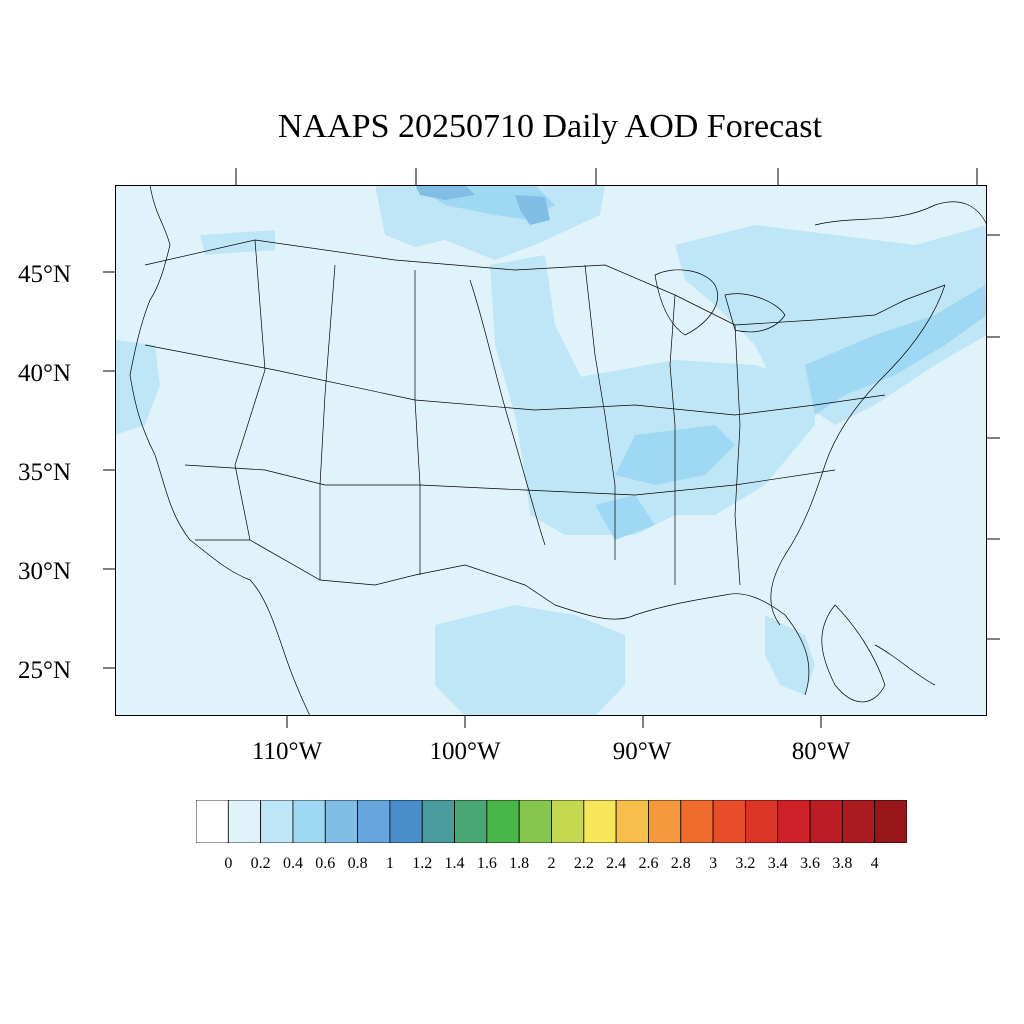 This screenshot has width=1024, height=1024. I want to click on colorbar-tick-label: 1, so click(389, 863).